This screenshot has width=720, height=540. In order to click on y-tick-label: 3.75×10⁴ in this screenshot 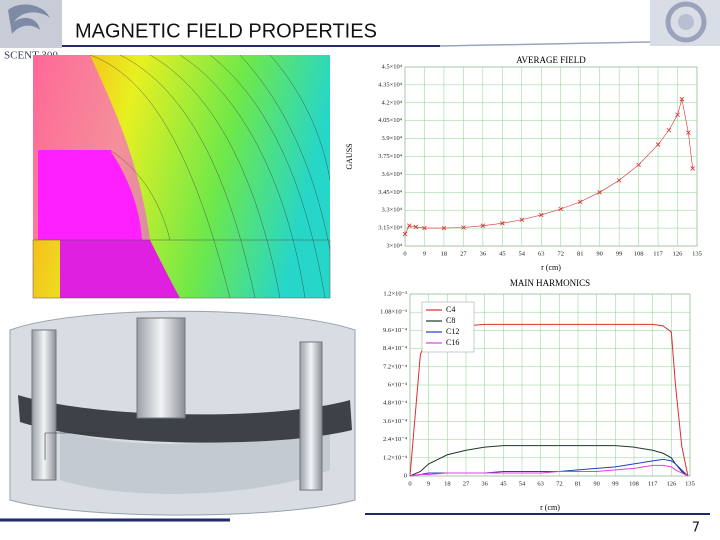, I will do `click(390, 156)`.